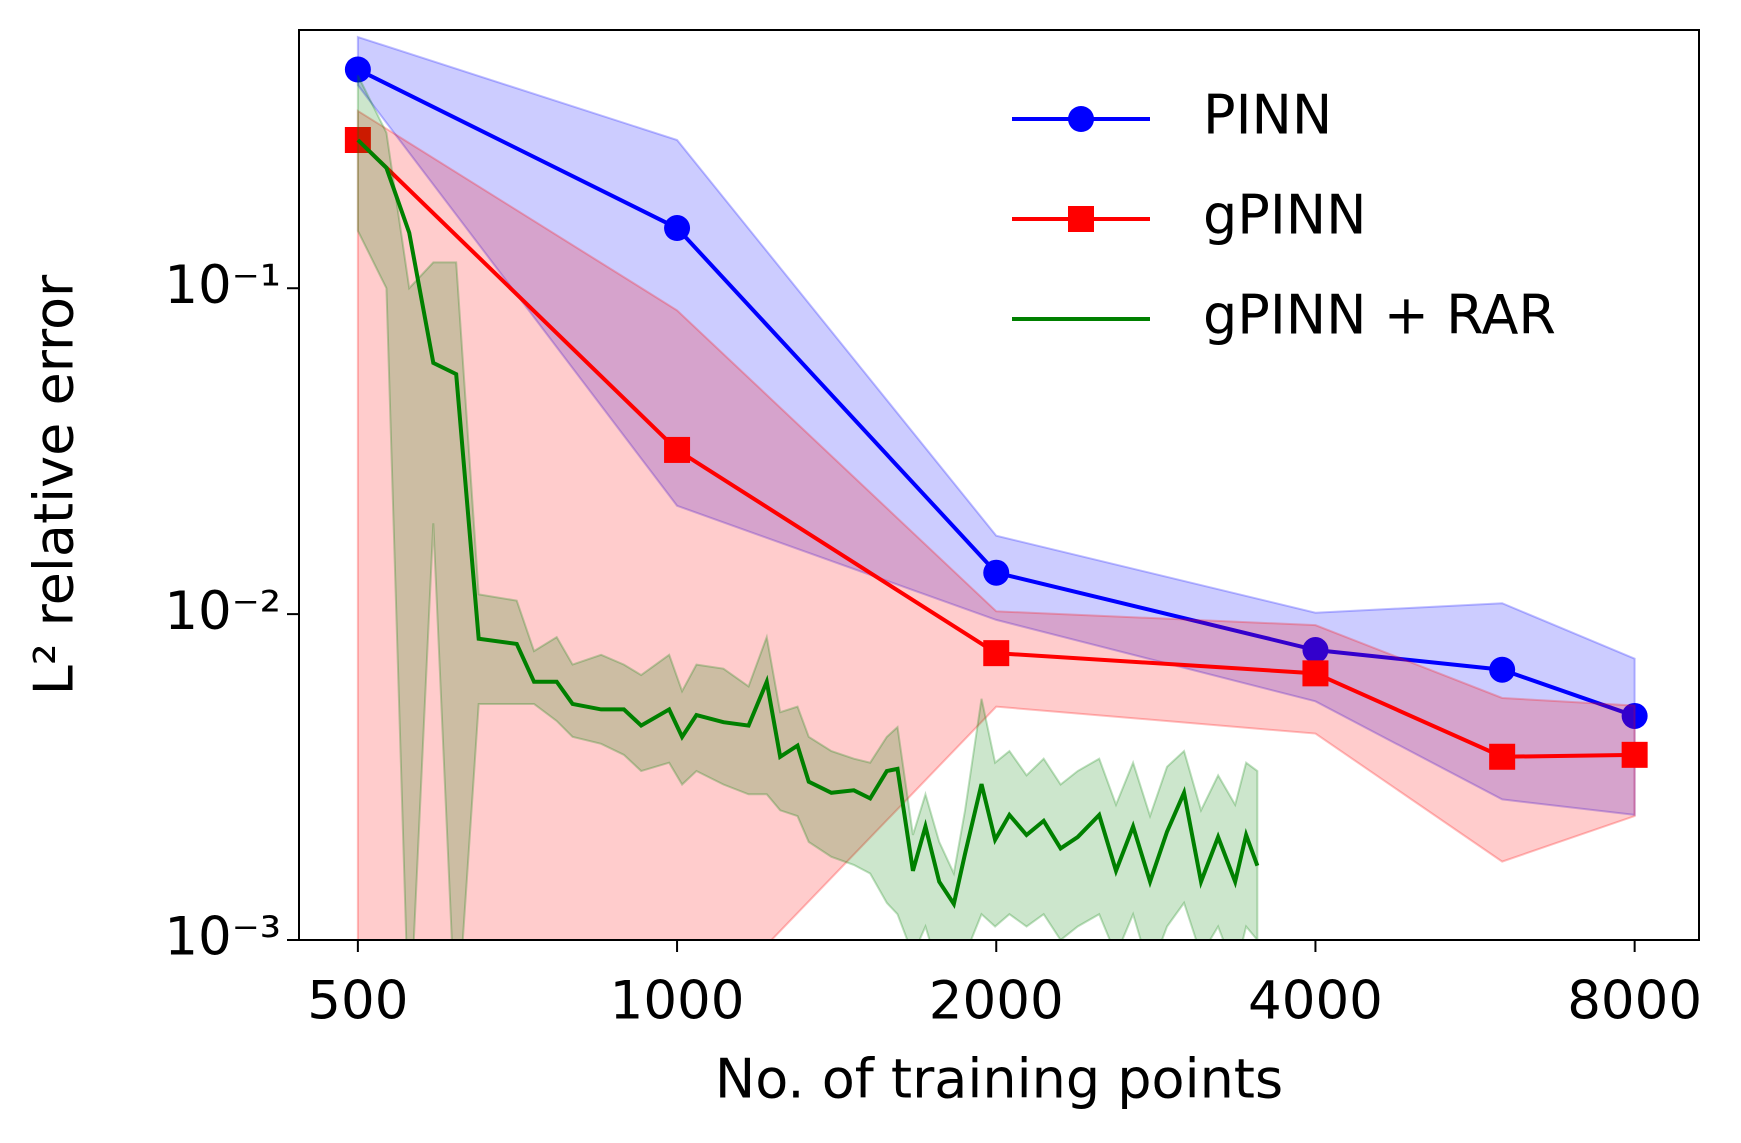  What do you see at coordinates (222, 285) in the screenshot?
I see `y-tick-label: 10⁻¹` at bounding box center [222, 285].